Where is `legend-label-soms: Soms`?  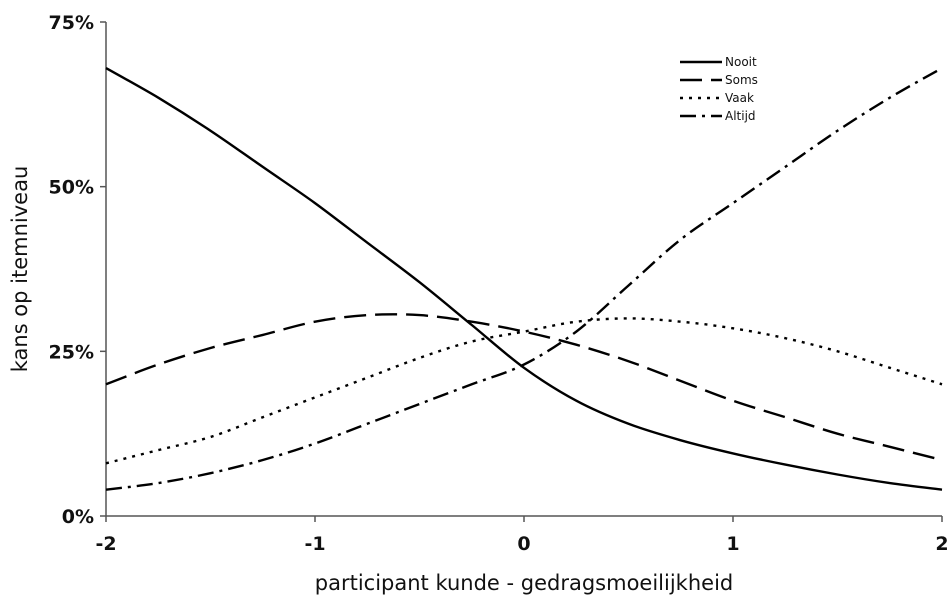 legend-label-soms: Soms is located at coordinates (741, 80).